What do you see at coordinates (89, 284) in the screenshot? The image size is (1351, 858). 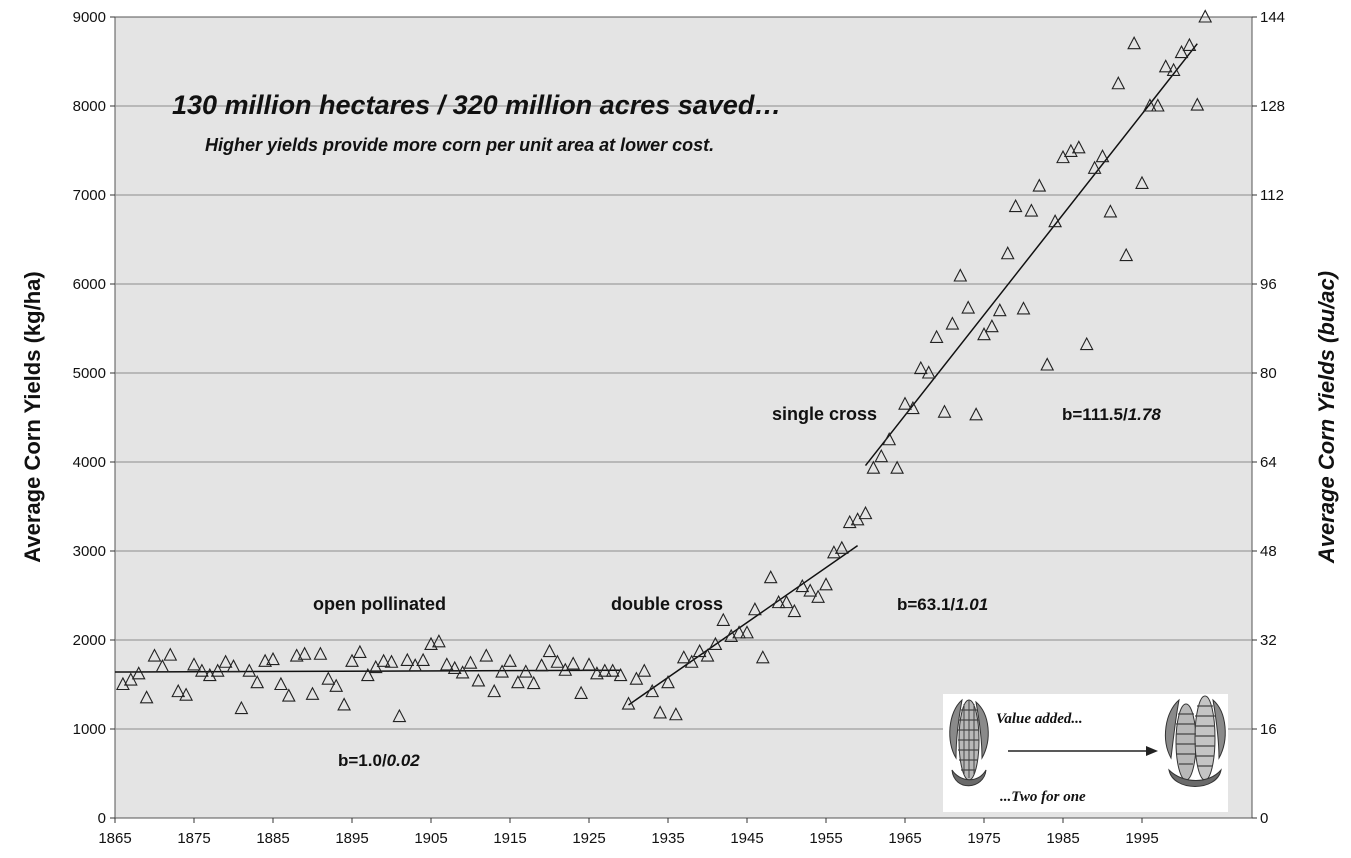 I see `y-tick-label: 6000` at bounding box center [89, 284].